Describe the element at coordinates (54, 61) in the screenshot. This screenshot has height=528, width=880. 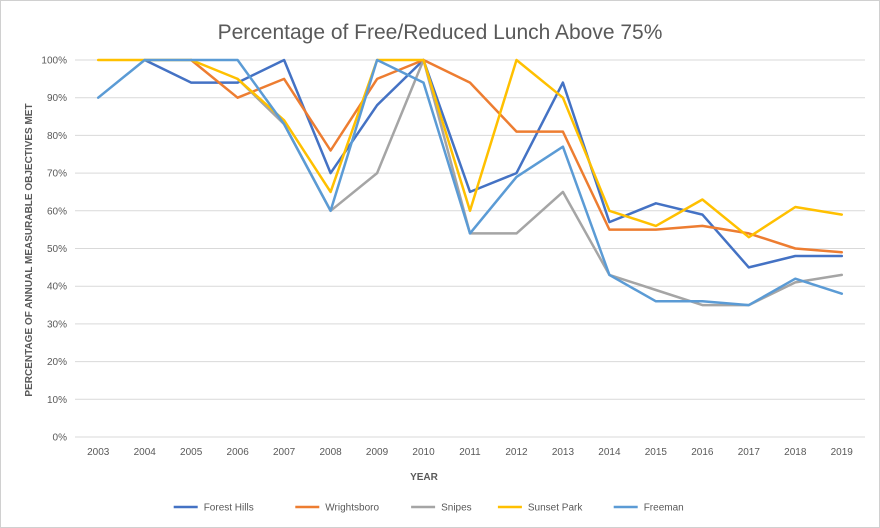
I see `y-tick-label: 100%` at that location.